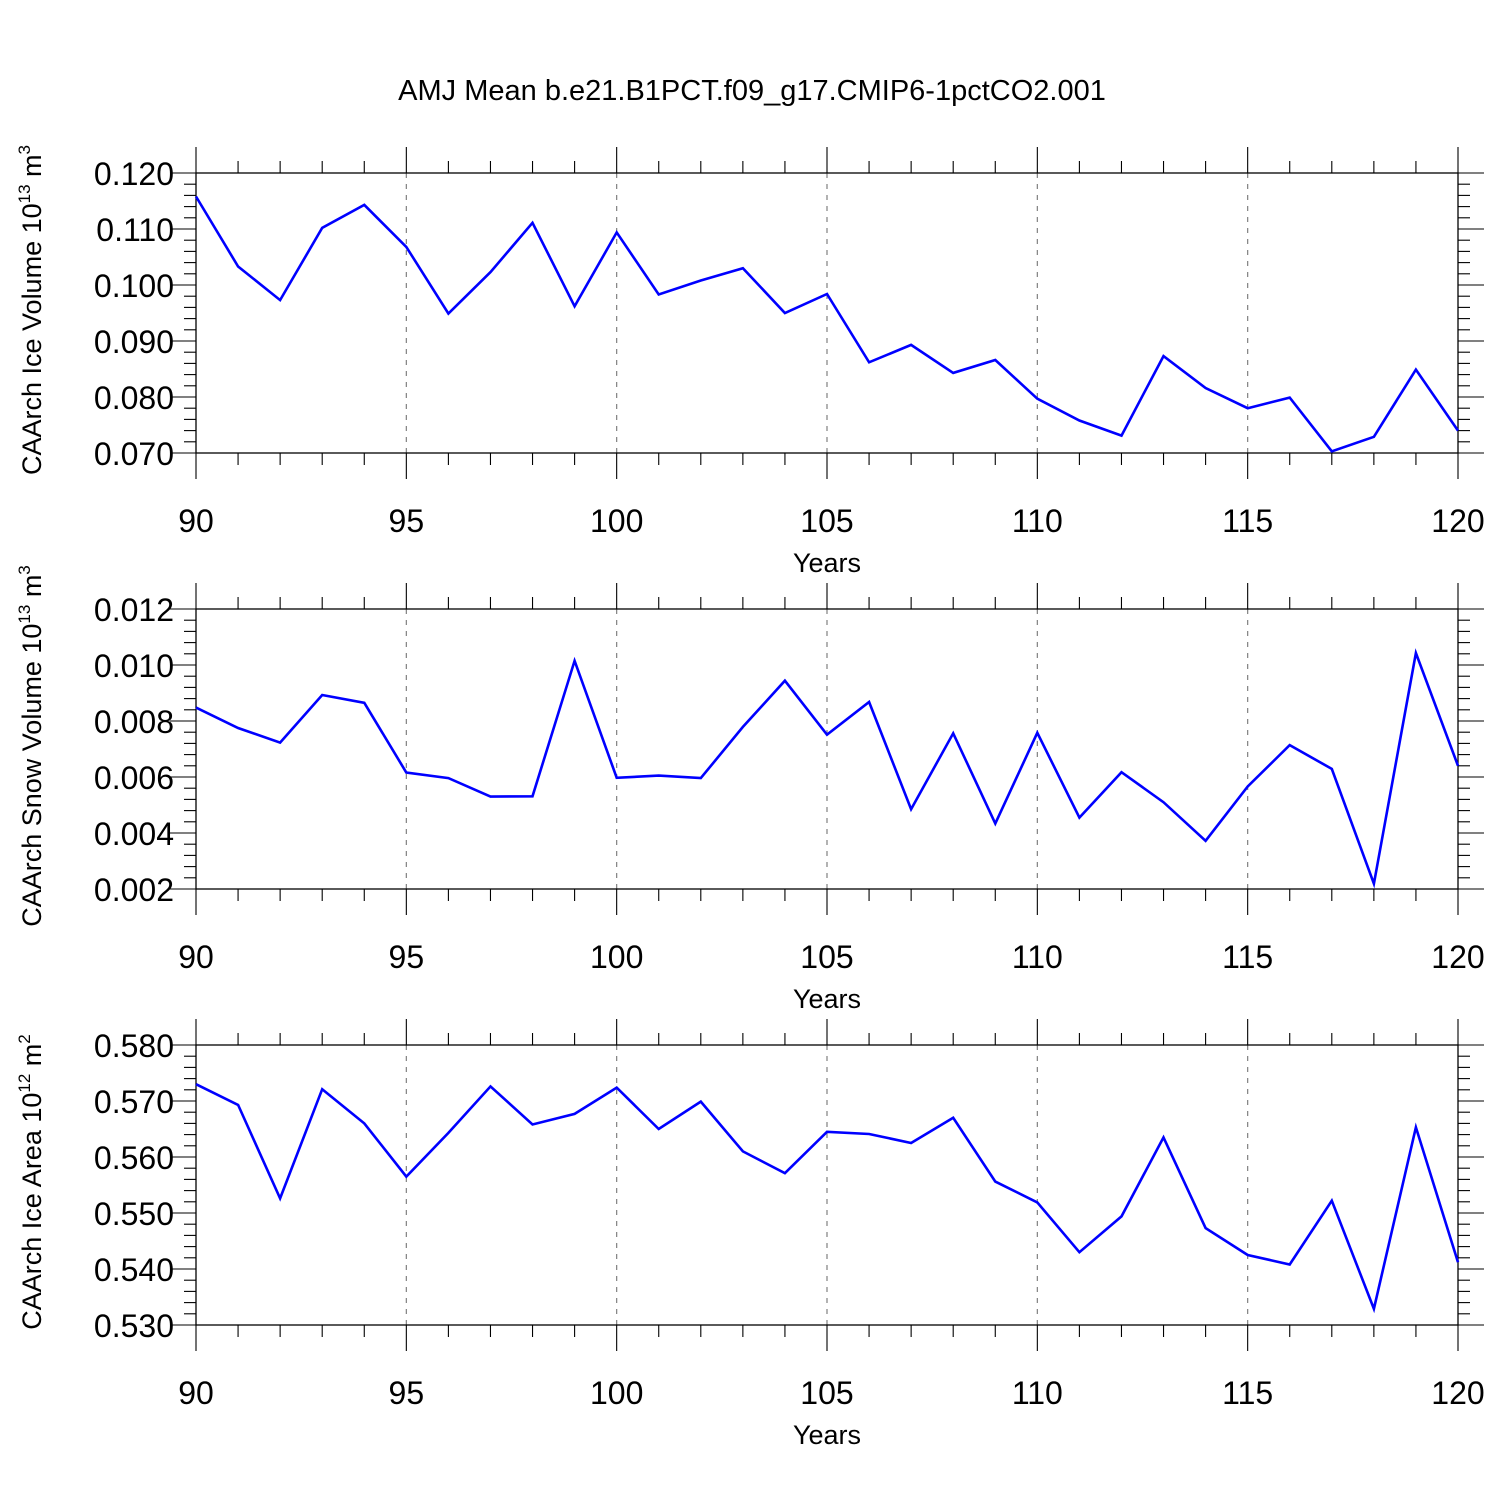  Describe the element at coordinates (134, 174) in the screenshot. I see `y-tick-label: 0.120` at that location.